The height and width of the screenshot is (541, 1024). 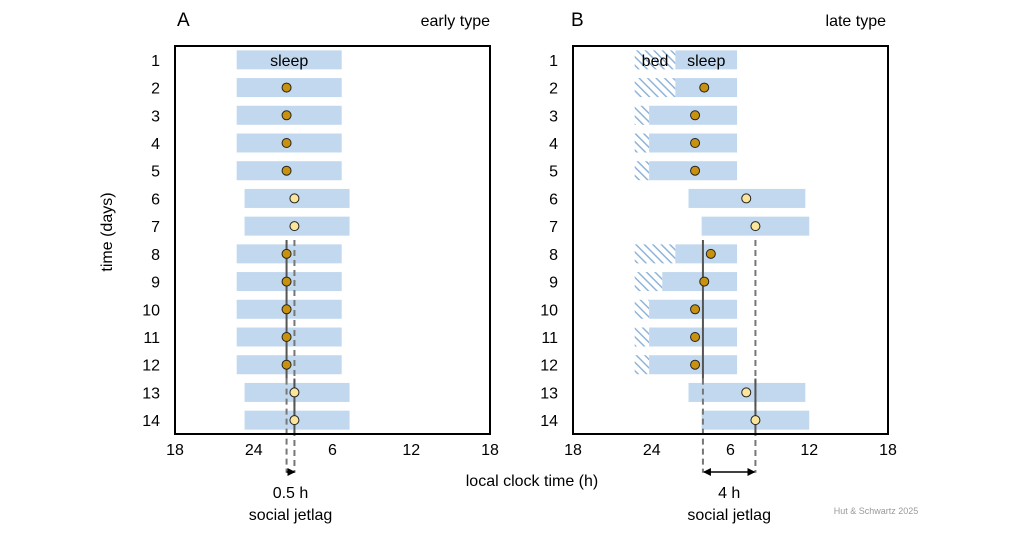 What do you see at coordinates (577, 20) in the screenshot?
I see `panel-letter: B` at bounding box center [577, 20].